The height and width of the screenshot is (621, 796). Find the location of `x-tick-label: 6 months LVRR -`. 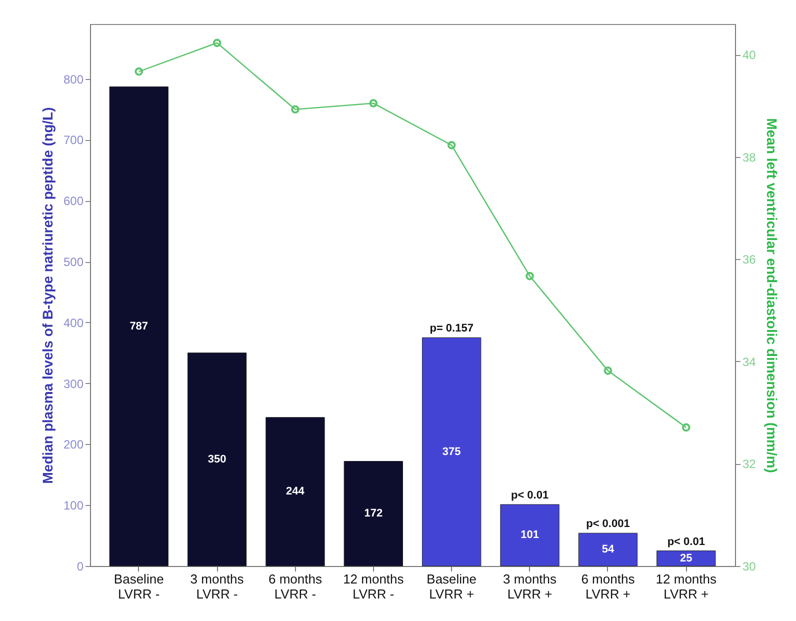

x-tick-label: 6 months LVRR - is located at coordinates (295, 587).